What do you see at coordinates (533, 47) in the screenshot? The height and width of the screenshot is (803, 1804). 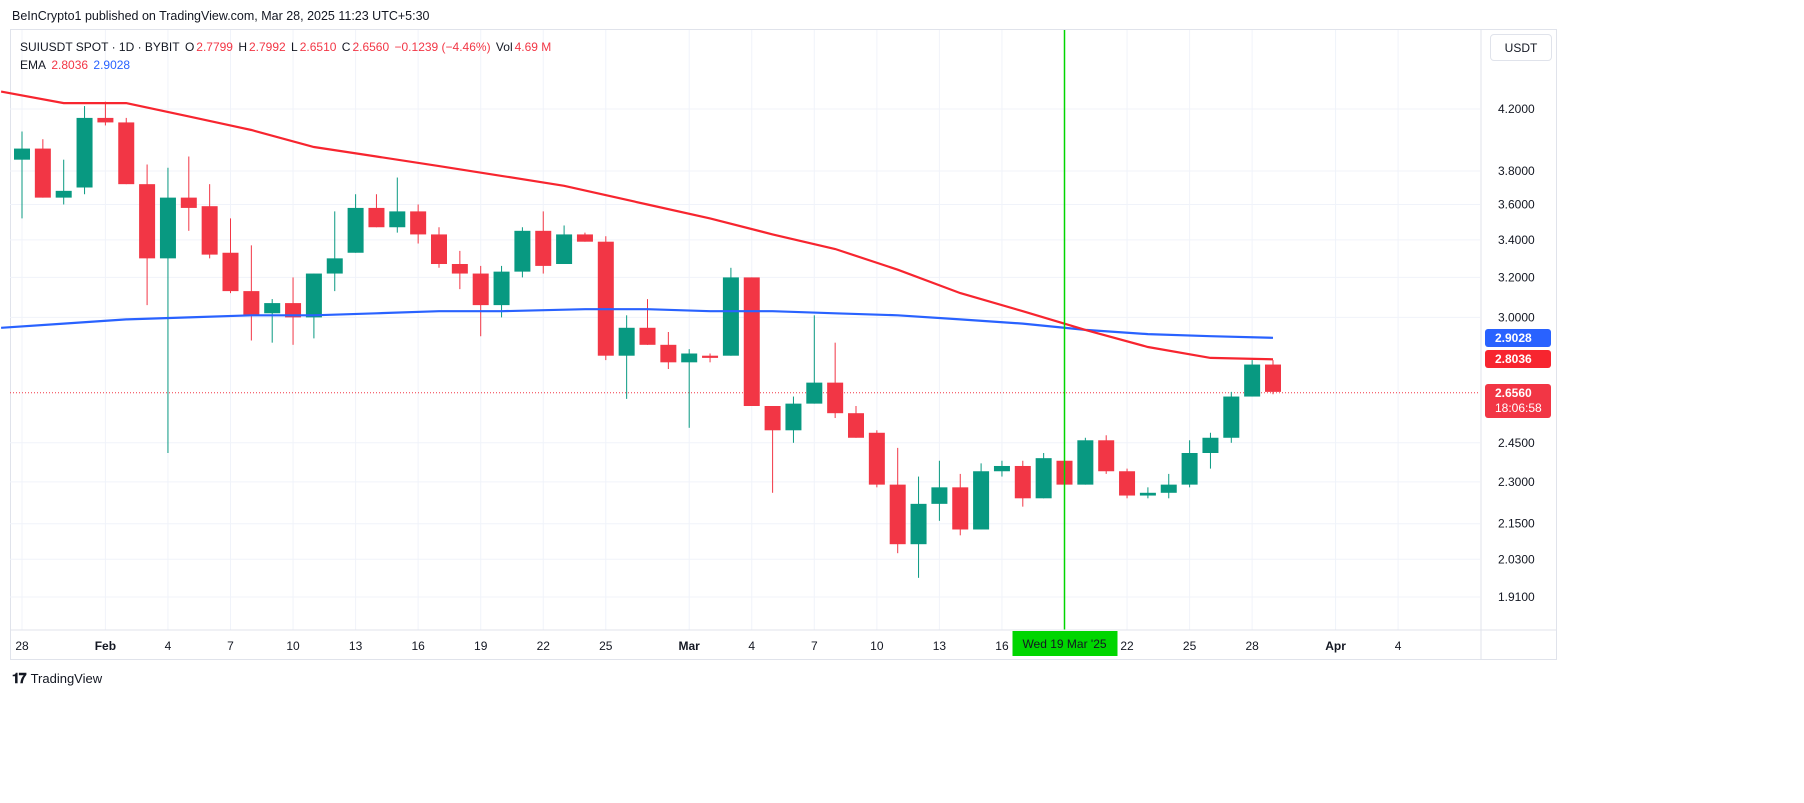 I see `volume-value: 4.69 M` at bounding box center [533, 47].